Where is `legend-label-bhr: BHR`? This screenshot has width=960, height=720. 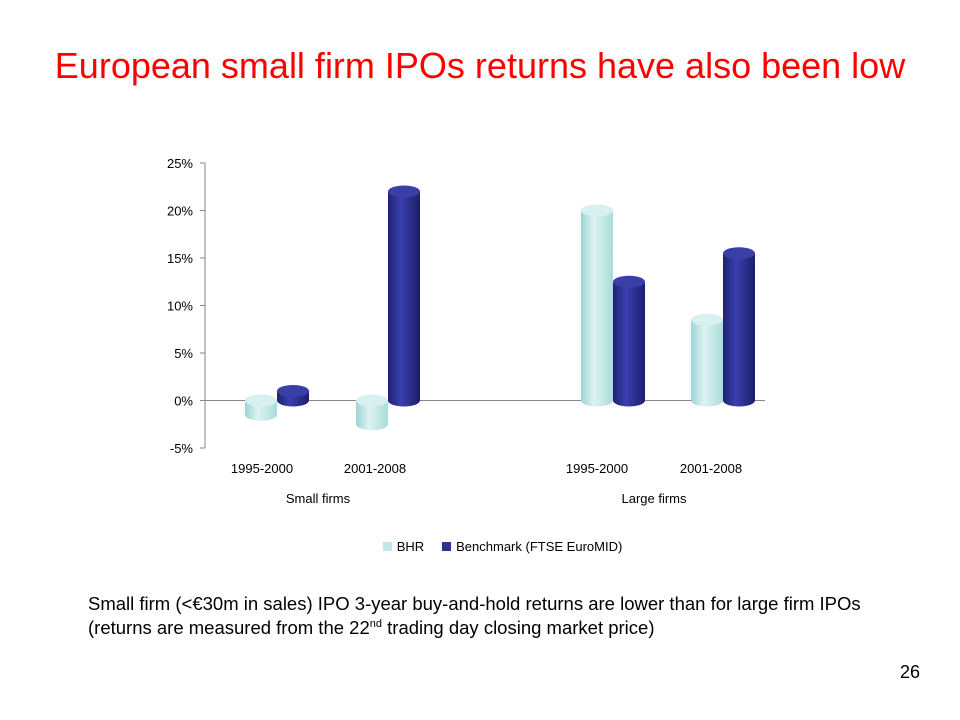 legend-label-bhr: BHR is located at coordinates (410, 546).